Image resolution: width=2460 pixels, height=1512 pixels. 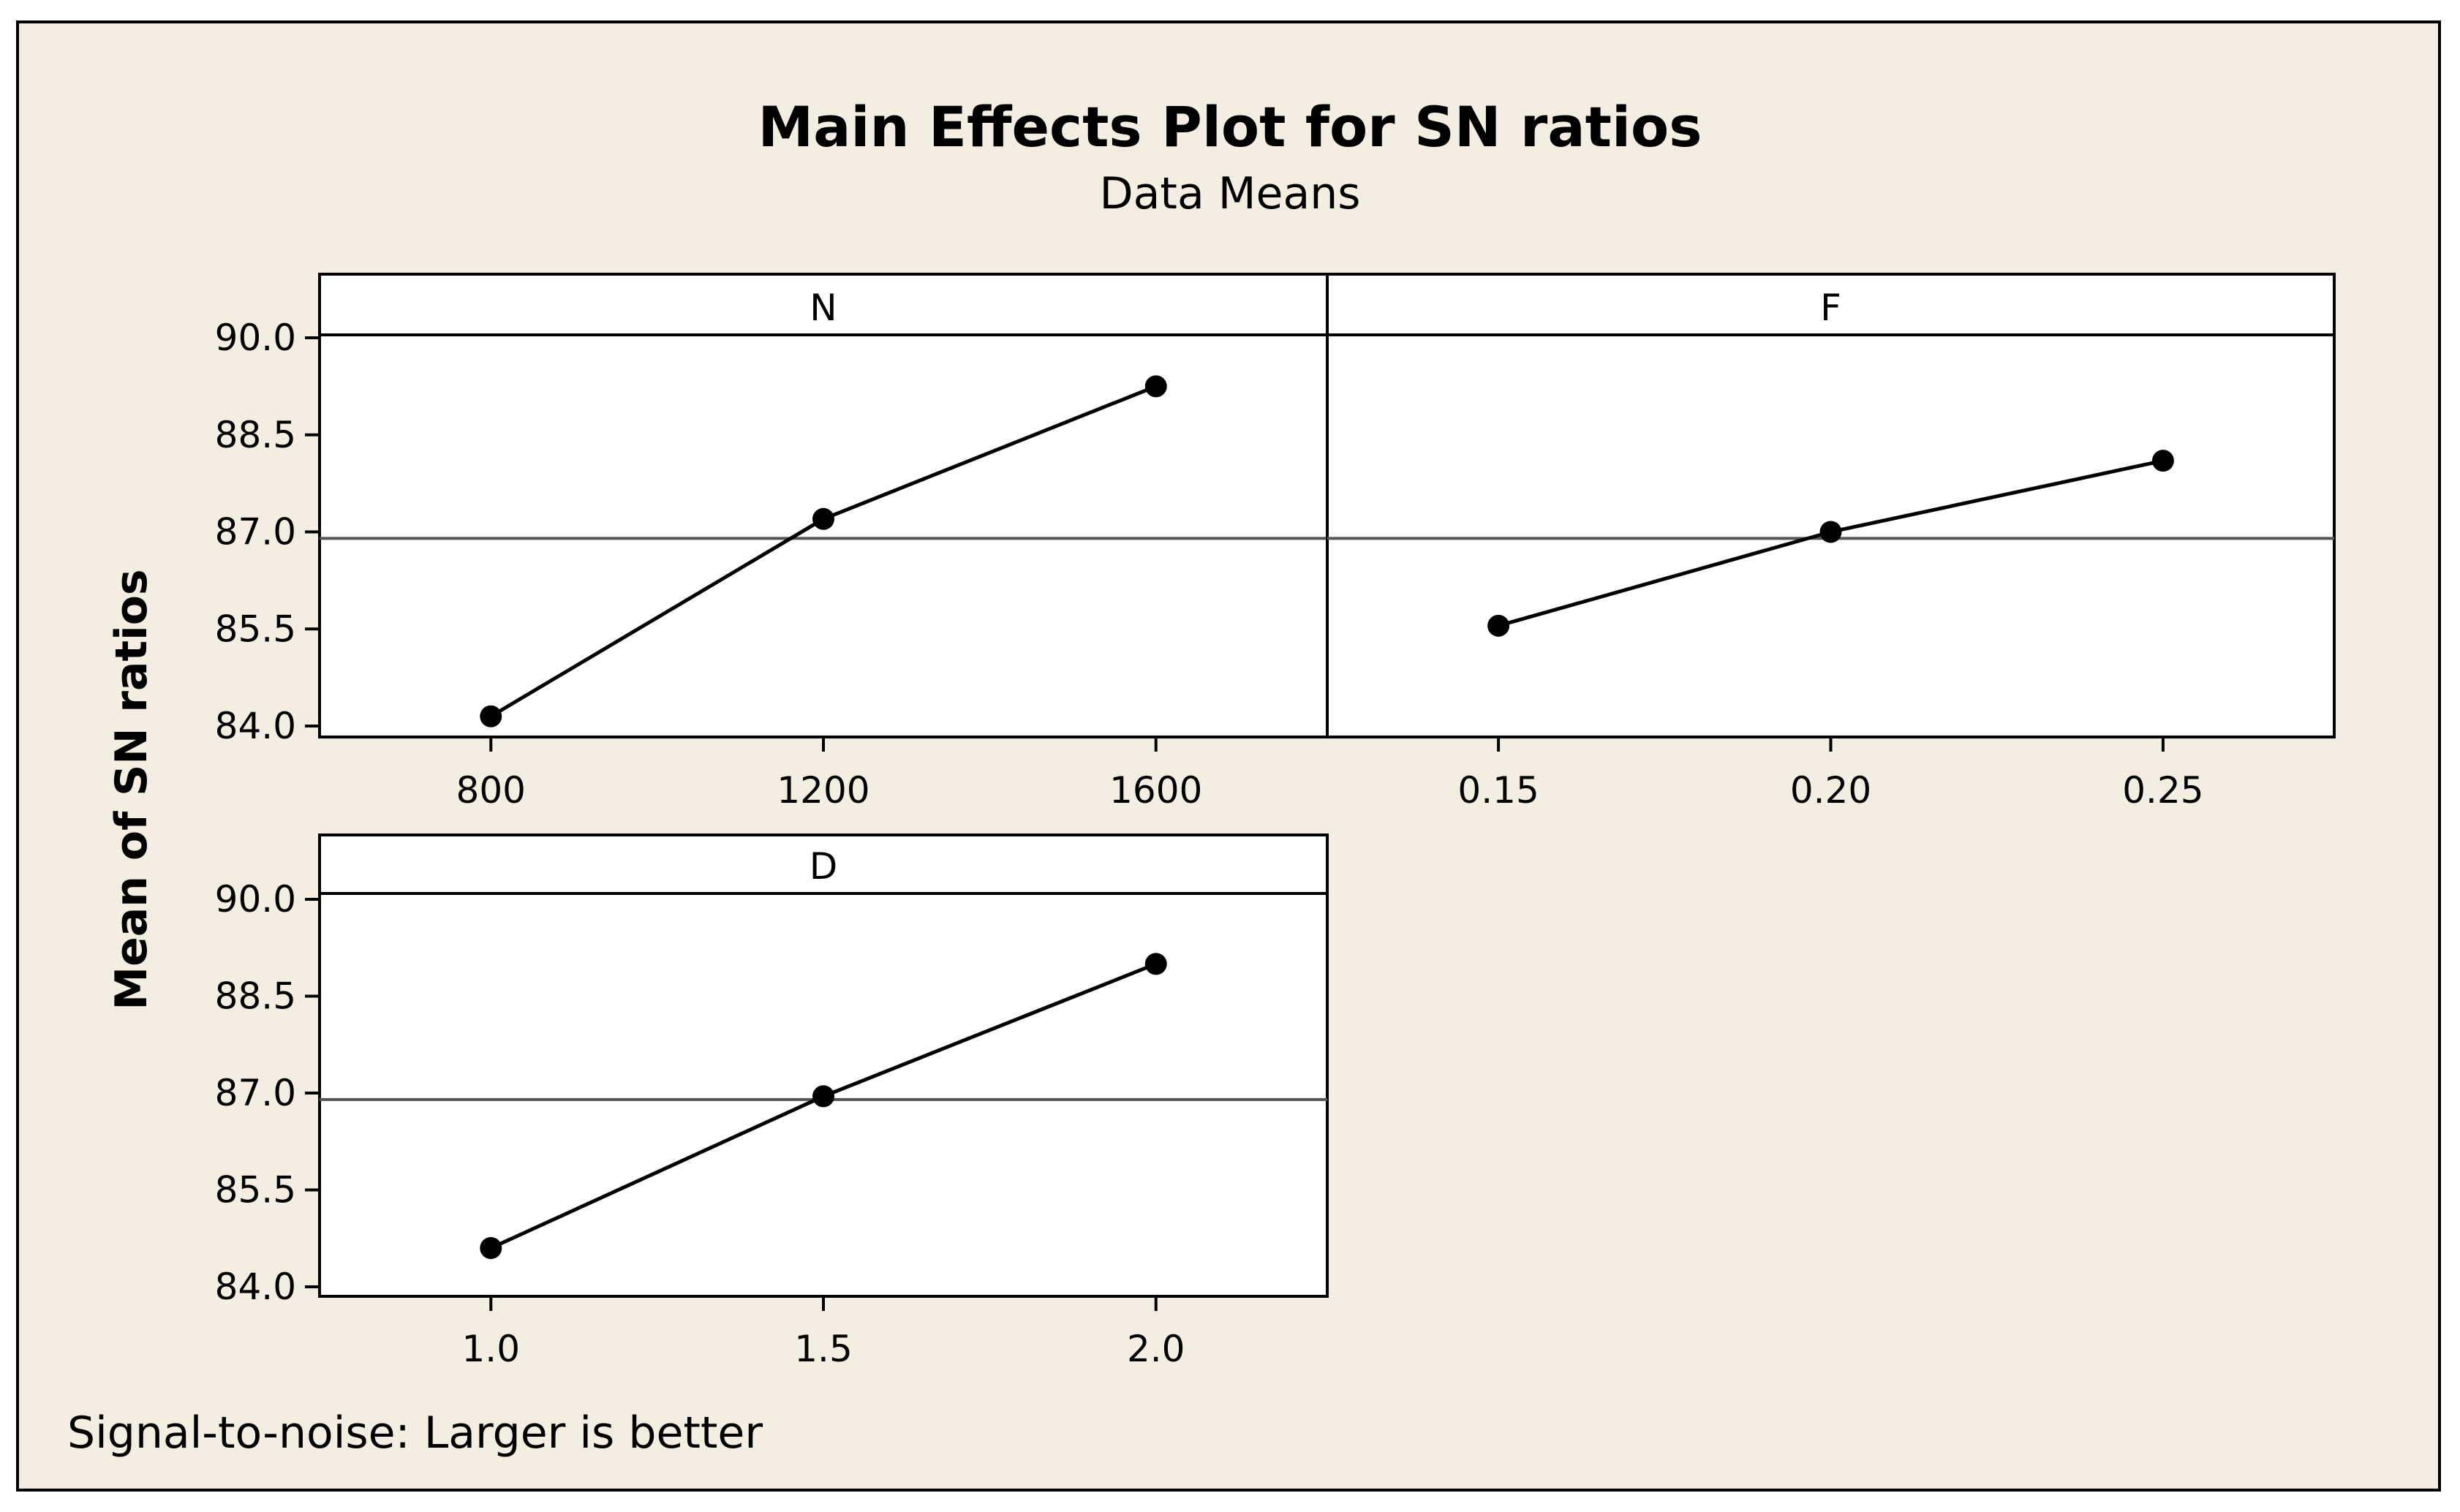 I want to click on x-tick-label: 2.0, so click(x=1156, y=1349).